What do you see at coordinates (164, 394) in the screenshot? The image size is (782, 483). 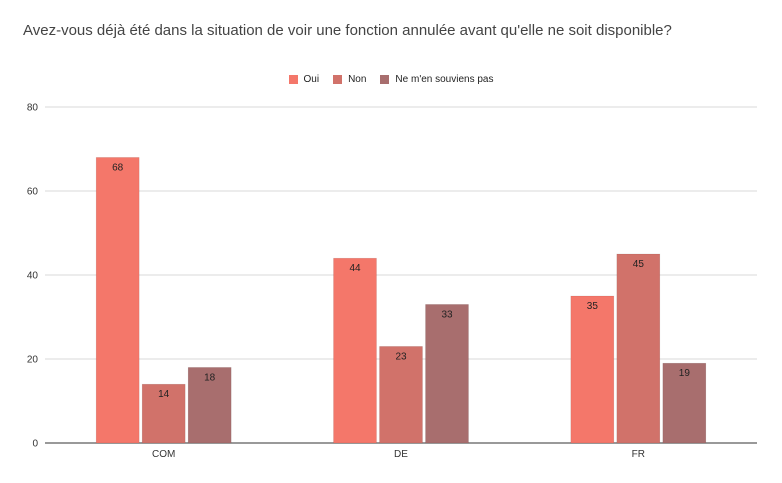 I see `data-label-com-non: 14` at bounding box center [164, 394].